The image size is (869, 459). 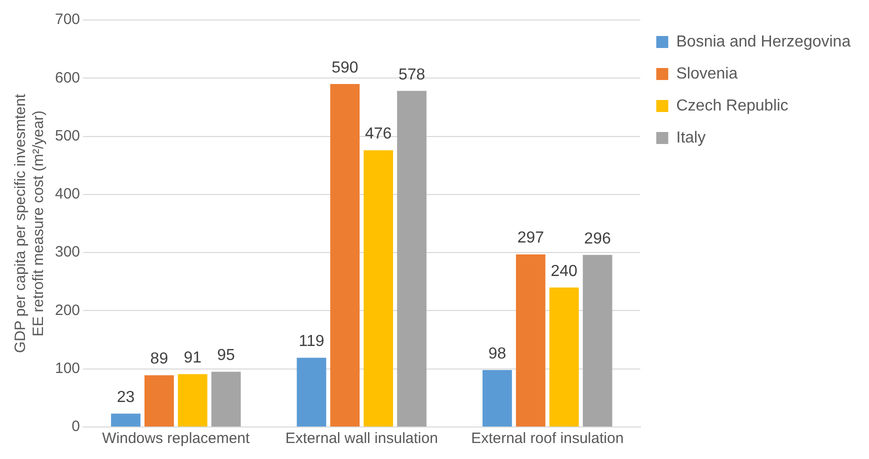 I want to click on y-tick-label: 300, so click(x=67, y=252).